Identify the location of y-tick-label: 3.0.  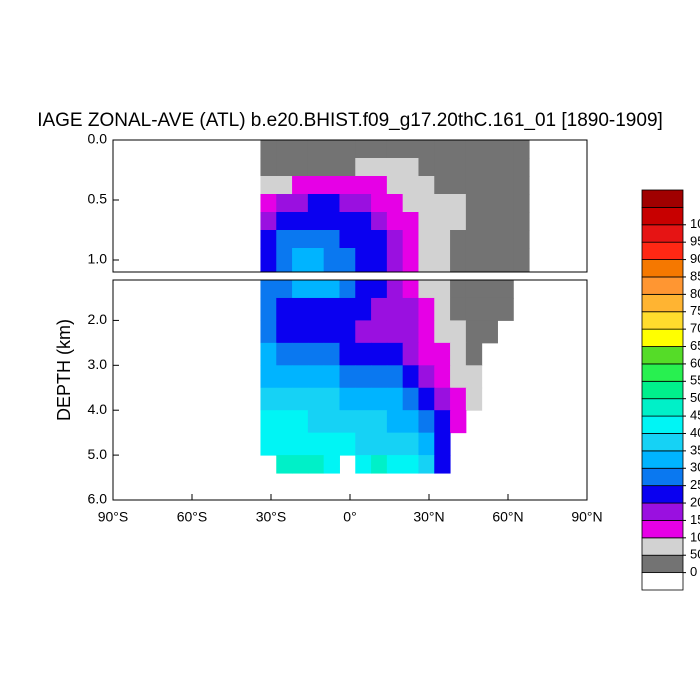
(98, 364).